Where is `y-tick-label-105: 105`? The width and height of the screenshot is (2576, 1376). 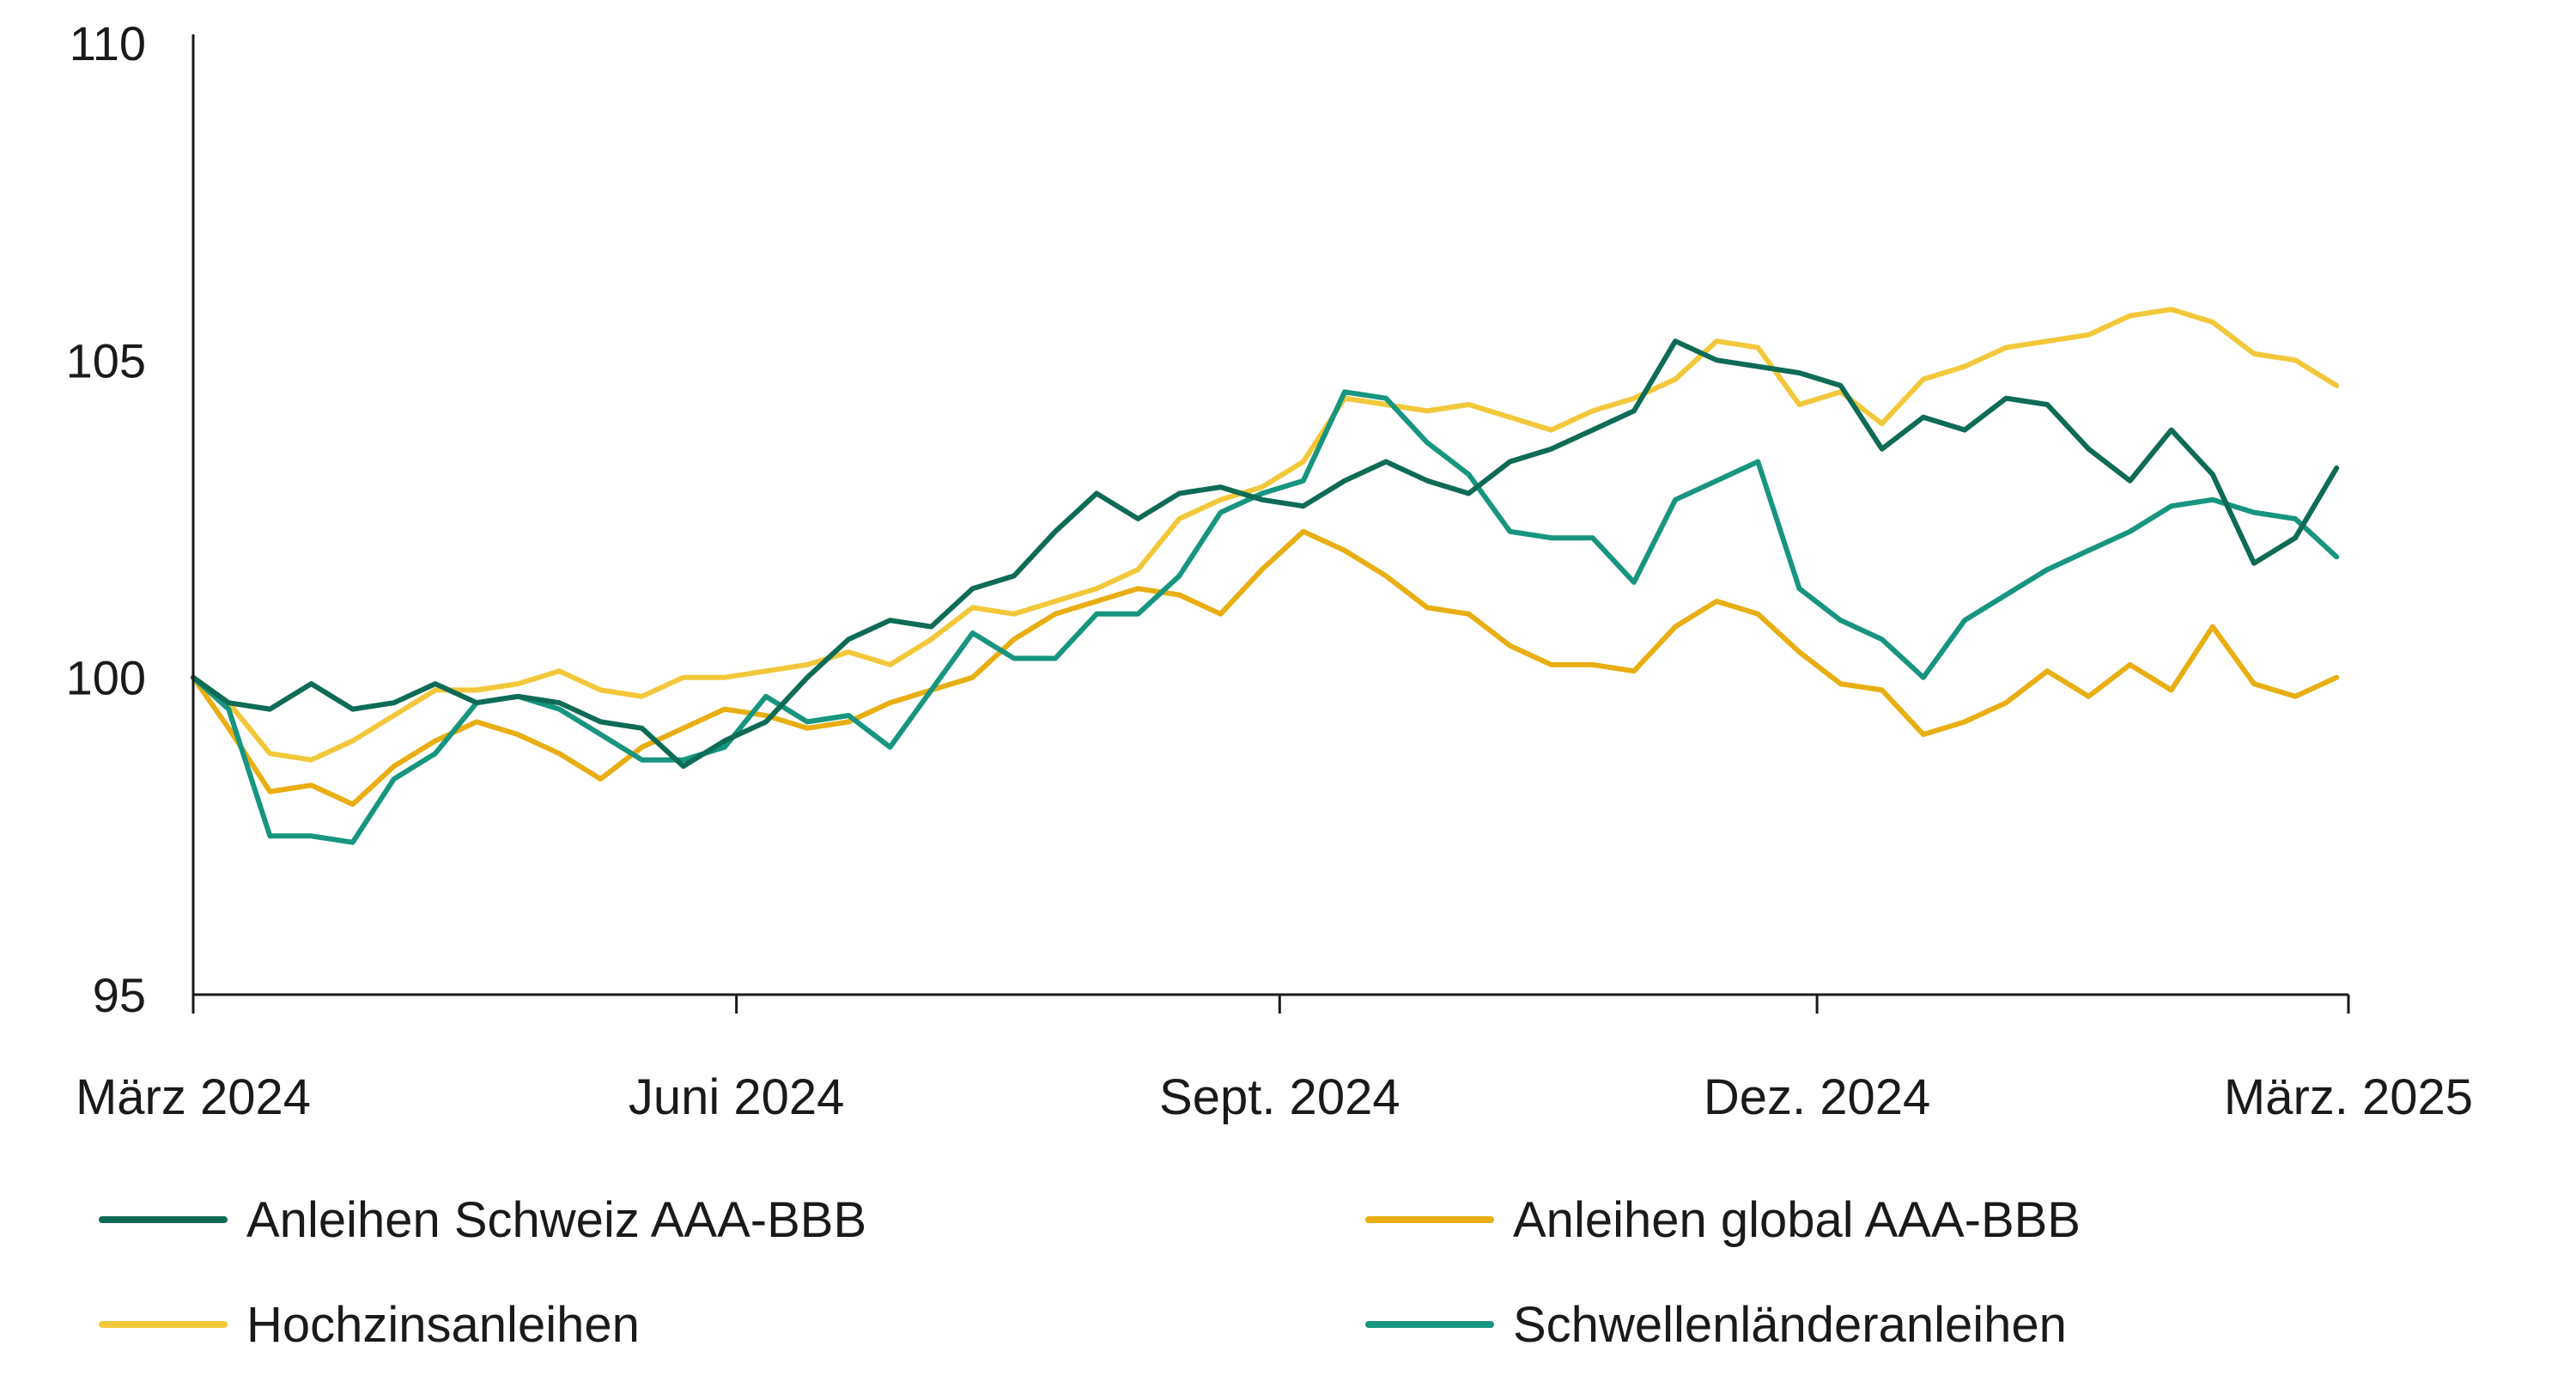
y-tick-label-105: 105 is located at coordinates (106, 360).